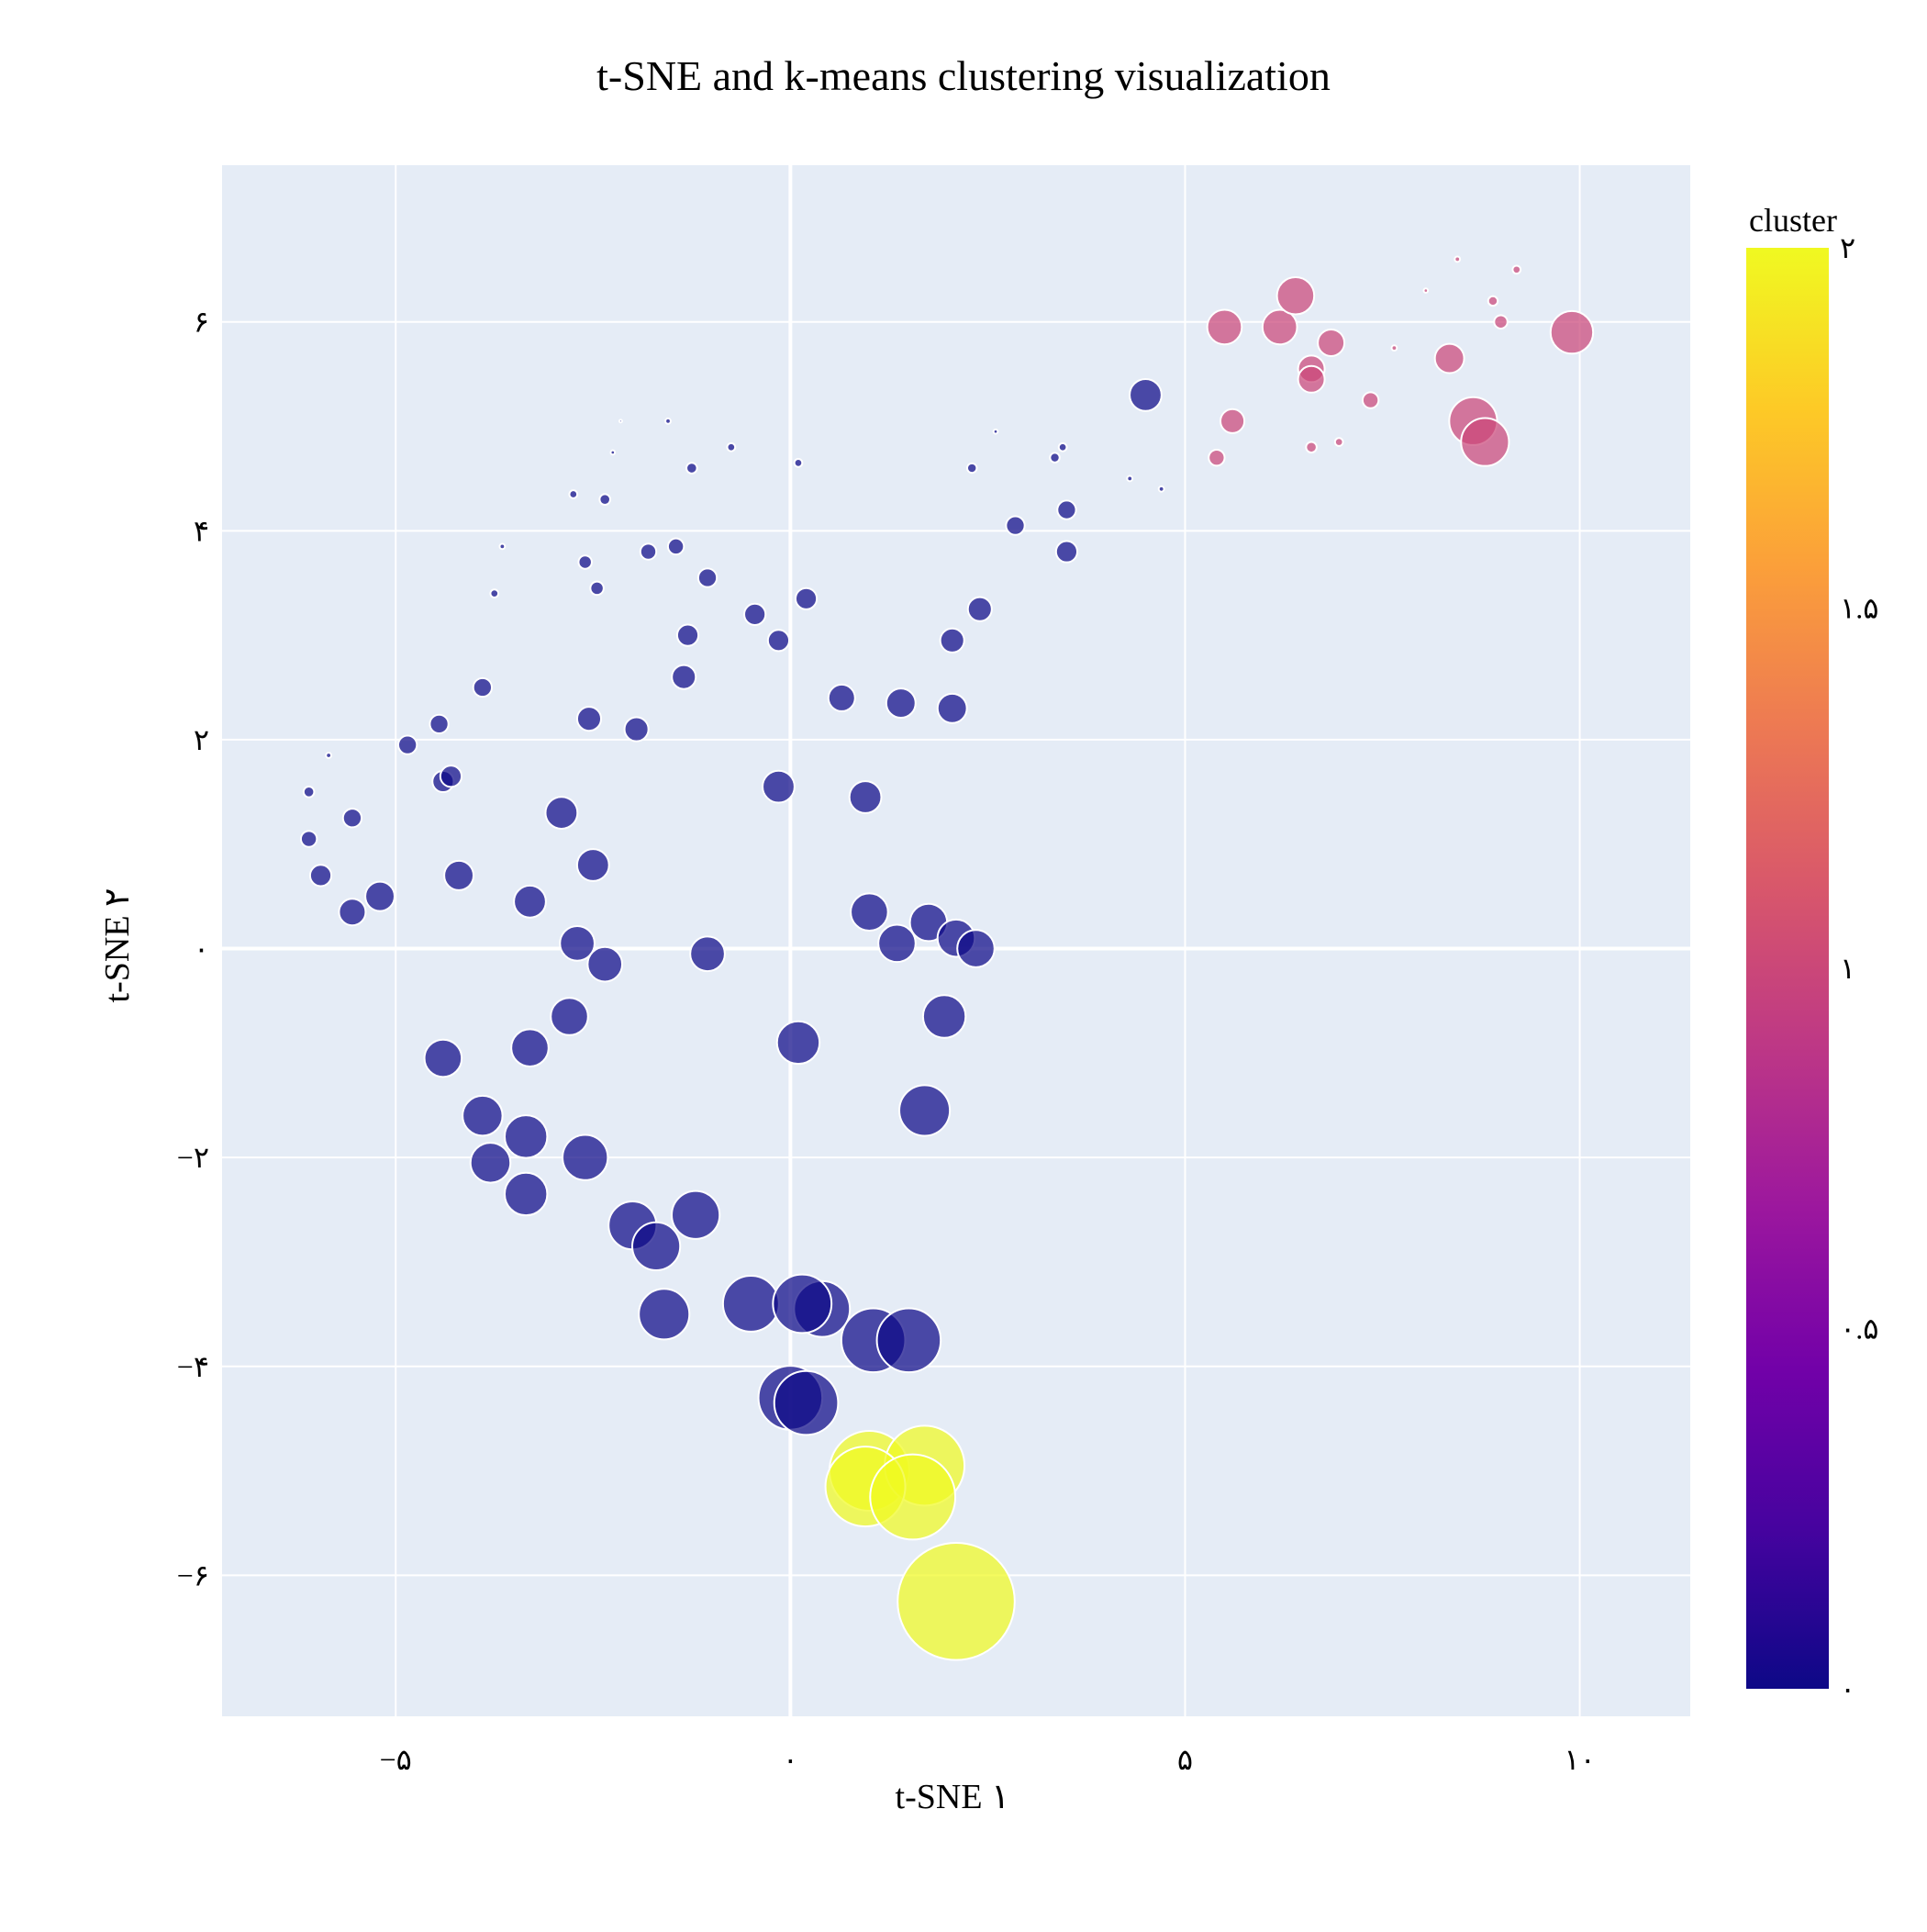 The height and width of the screenshot is (1932, 1927). I want to click on y-tick-labels: ۶ ۴ ۲ ۰ −۲ −۴ −۶, so click(193, 949).